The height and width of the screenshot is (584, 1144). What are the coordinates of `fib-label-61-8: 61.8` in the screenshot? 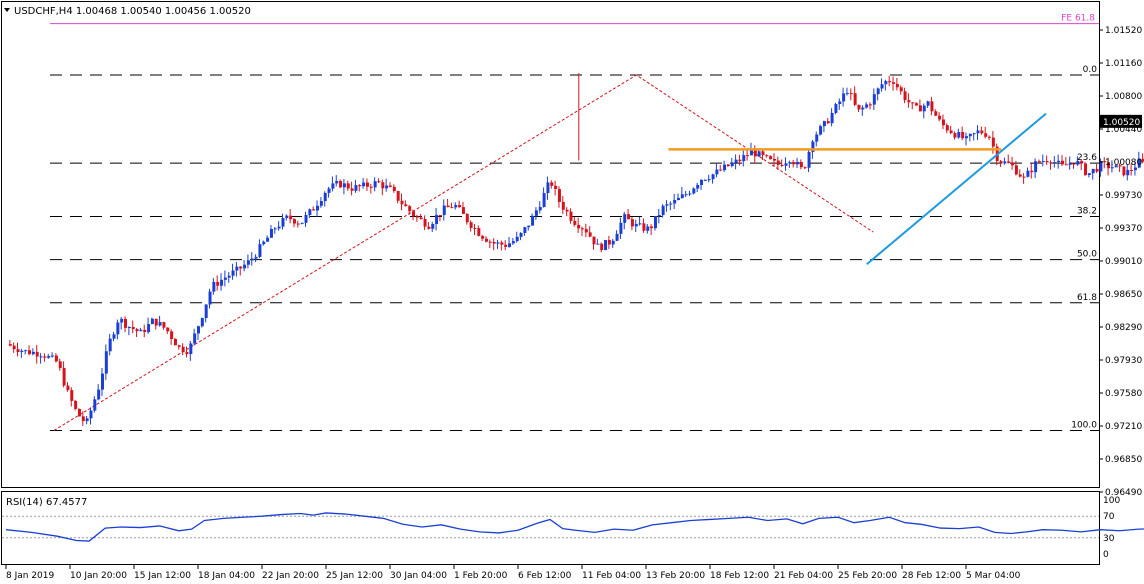 It's located at (1087, 298).